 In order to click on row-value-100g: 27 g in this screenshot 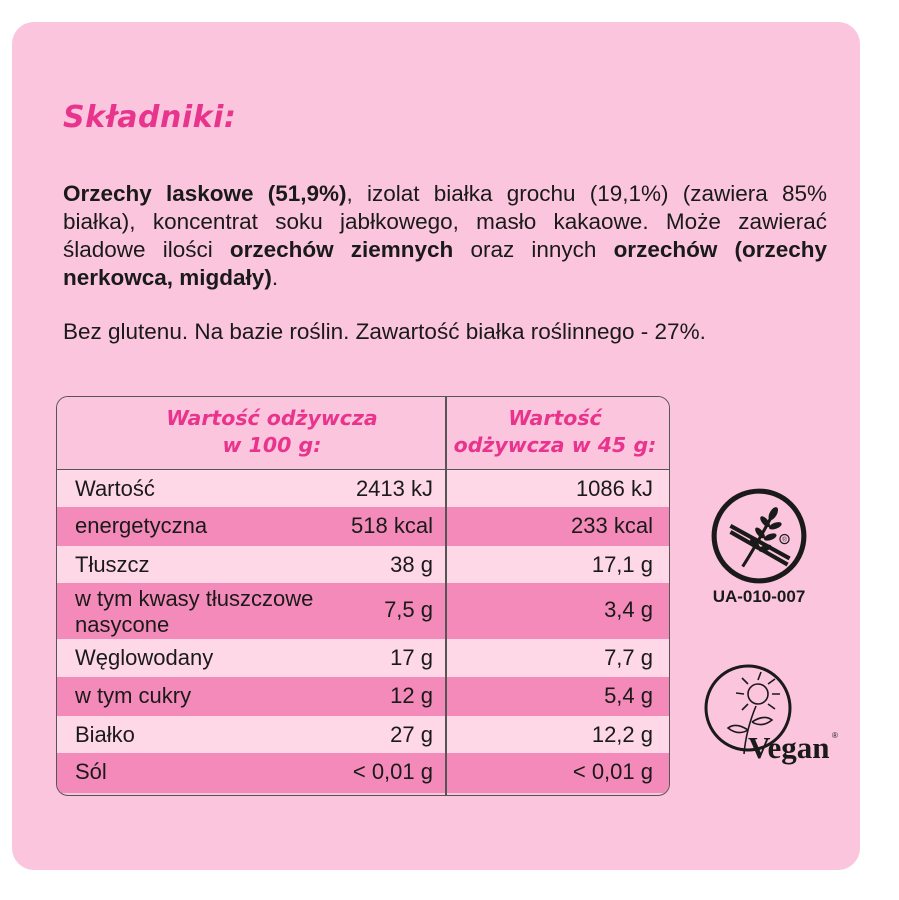, I will do `click(411, 734)`.